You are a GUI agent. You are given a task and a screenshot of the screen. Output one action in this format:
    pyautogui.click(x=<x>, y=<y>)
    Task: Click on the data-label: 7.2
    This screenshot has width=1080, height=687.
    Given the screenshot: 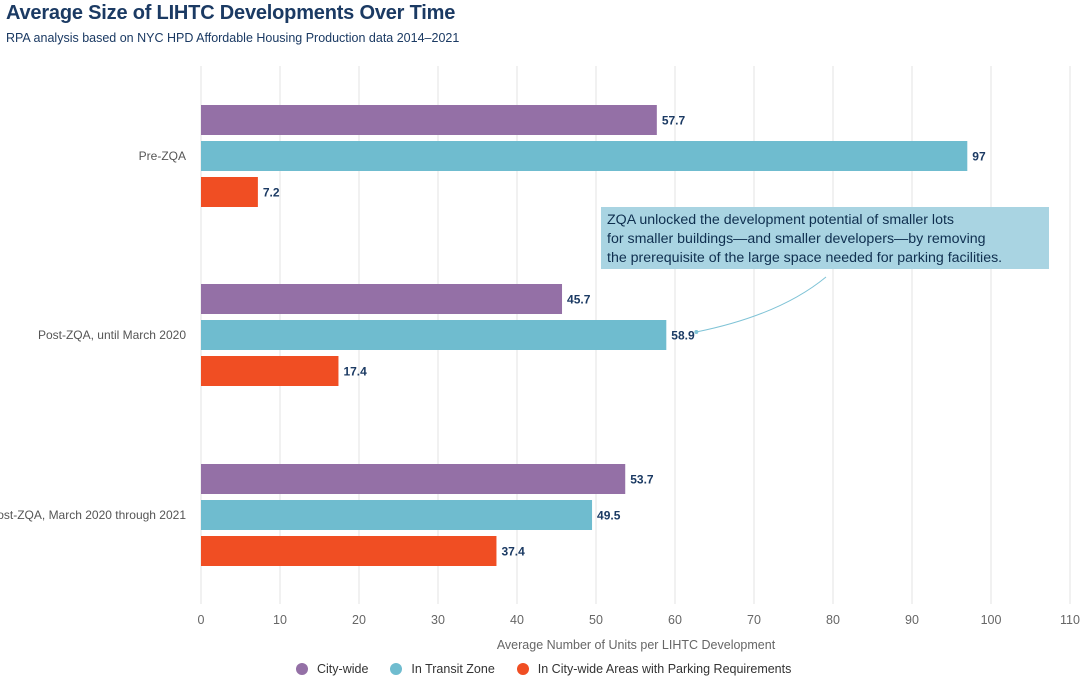 What is the action you would take?
    pyautogui.click(x=271, y=193)
    